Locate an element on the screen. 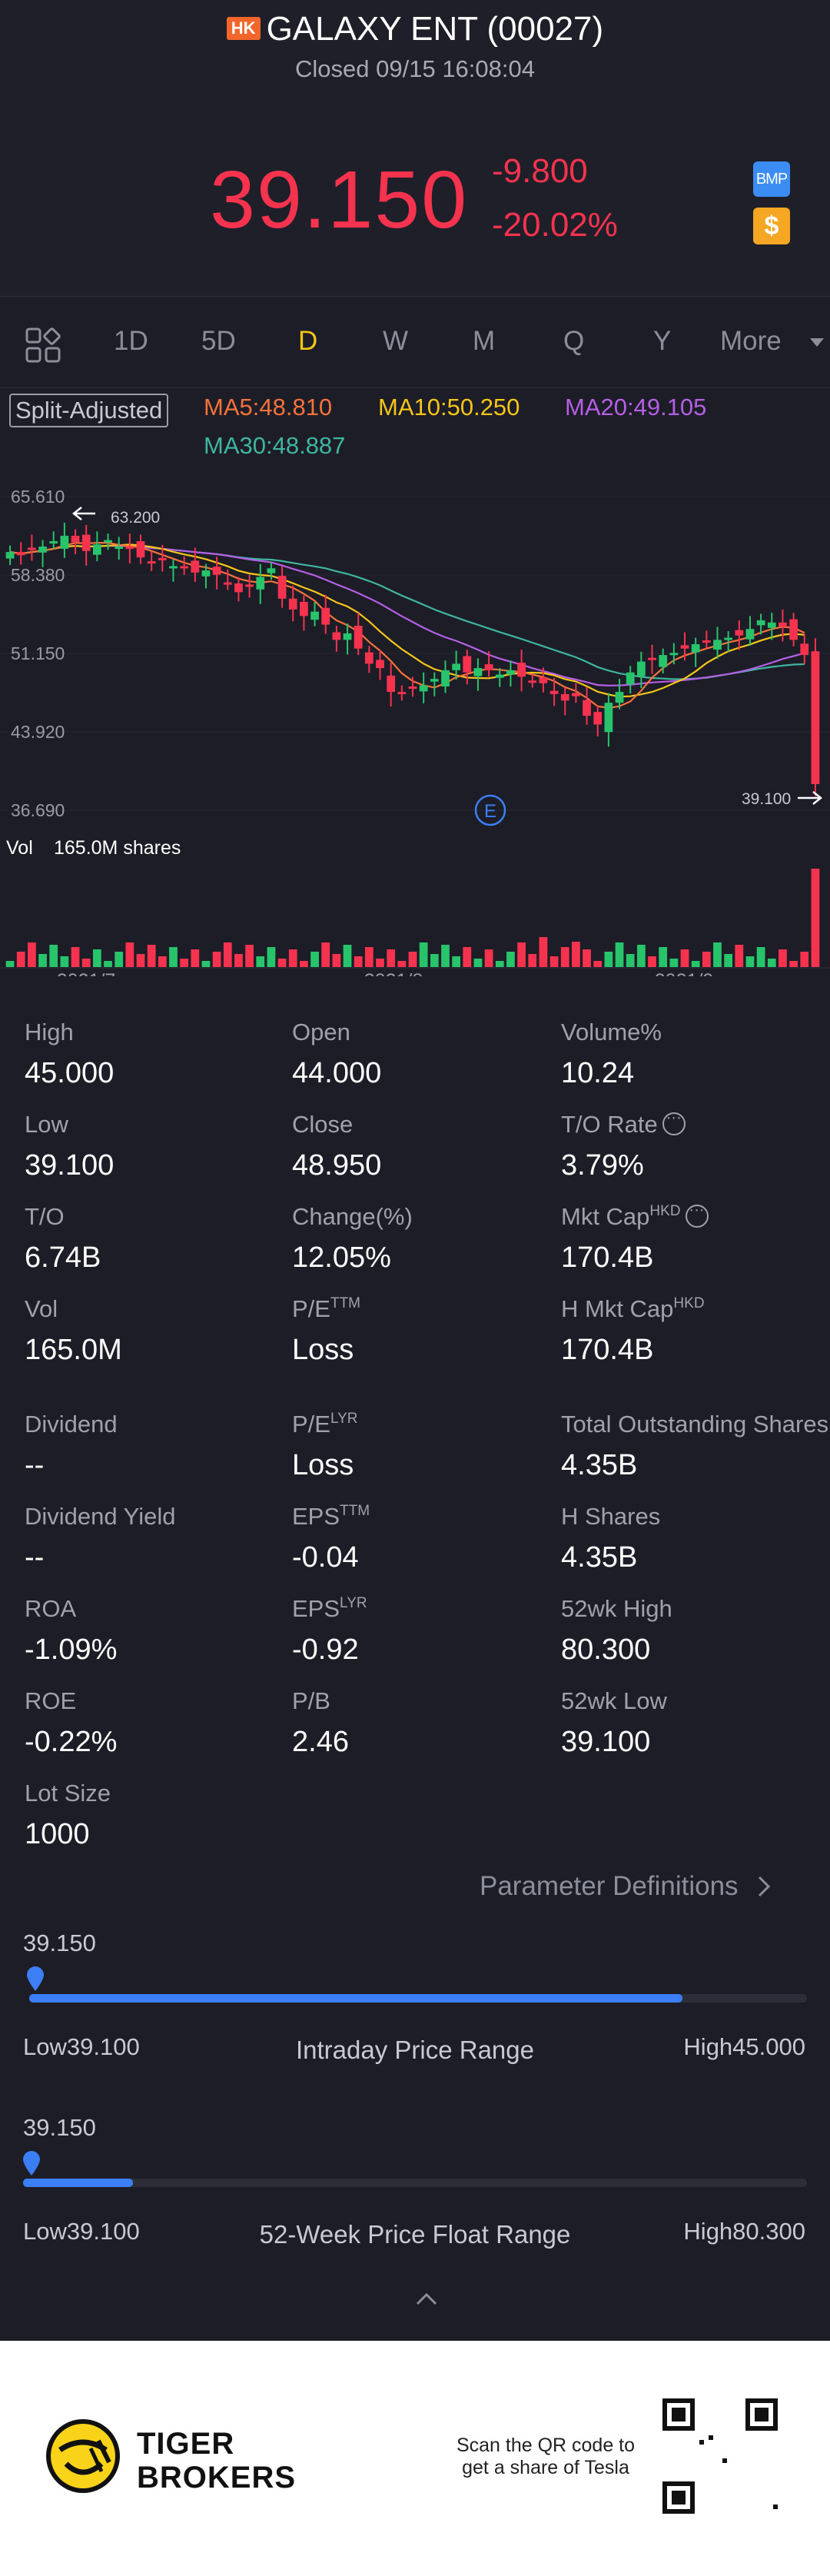  tab-d: D is located at coordinates (308, 341).